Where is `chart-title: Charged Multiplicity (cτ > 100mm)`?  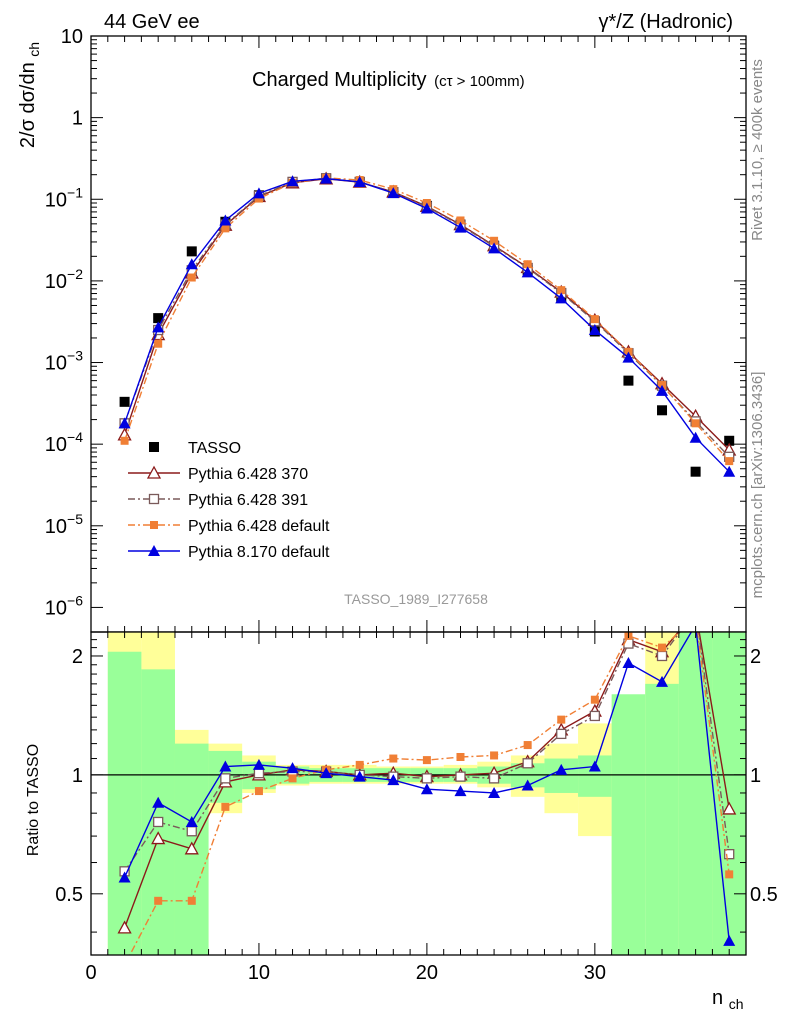 chart-title: Charged Multiplicity (cτ > 100mm) is located at coordinates (388, 80).